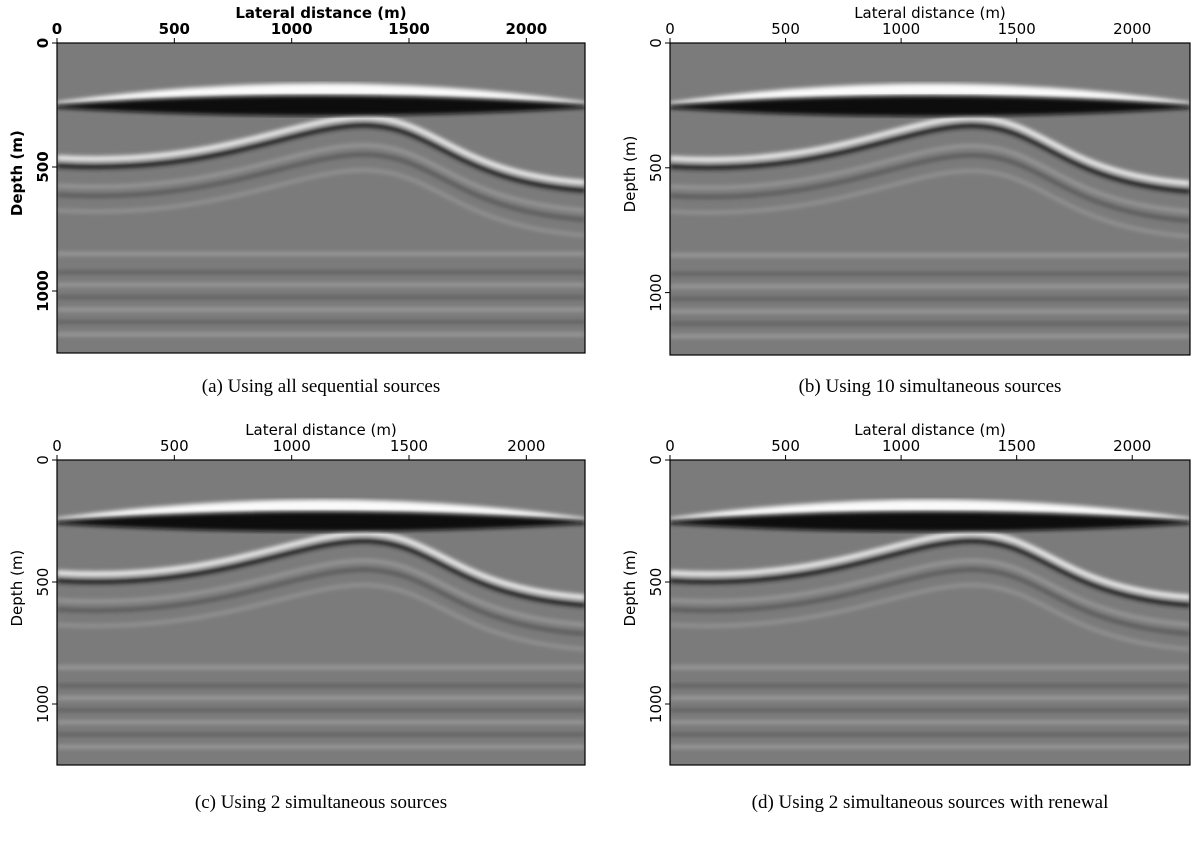 Image resolution: width=1191 pixels, height=843 pixels. I want to click on caption: (a) Using all sequential sources, so click(321, 386).